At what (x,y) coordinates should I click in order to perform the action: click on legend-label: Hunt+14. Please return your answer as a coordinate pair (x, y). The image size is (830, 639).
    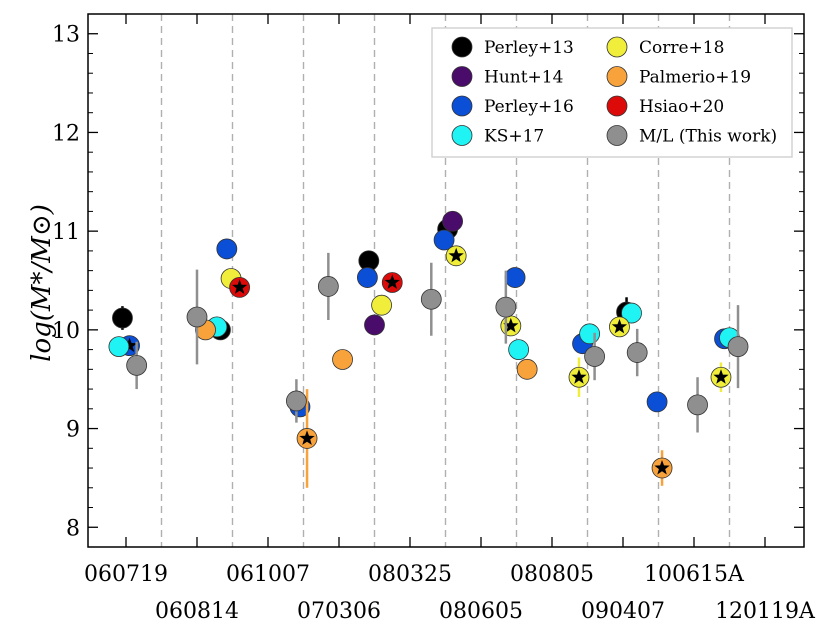
    Looking at the image, I should click on (523, 78).